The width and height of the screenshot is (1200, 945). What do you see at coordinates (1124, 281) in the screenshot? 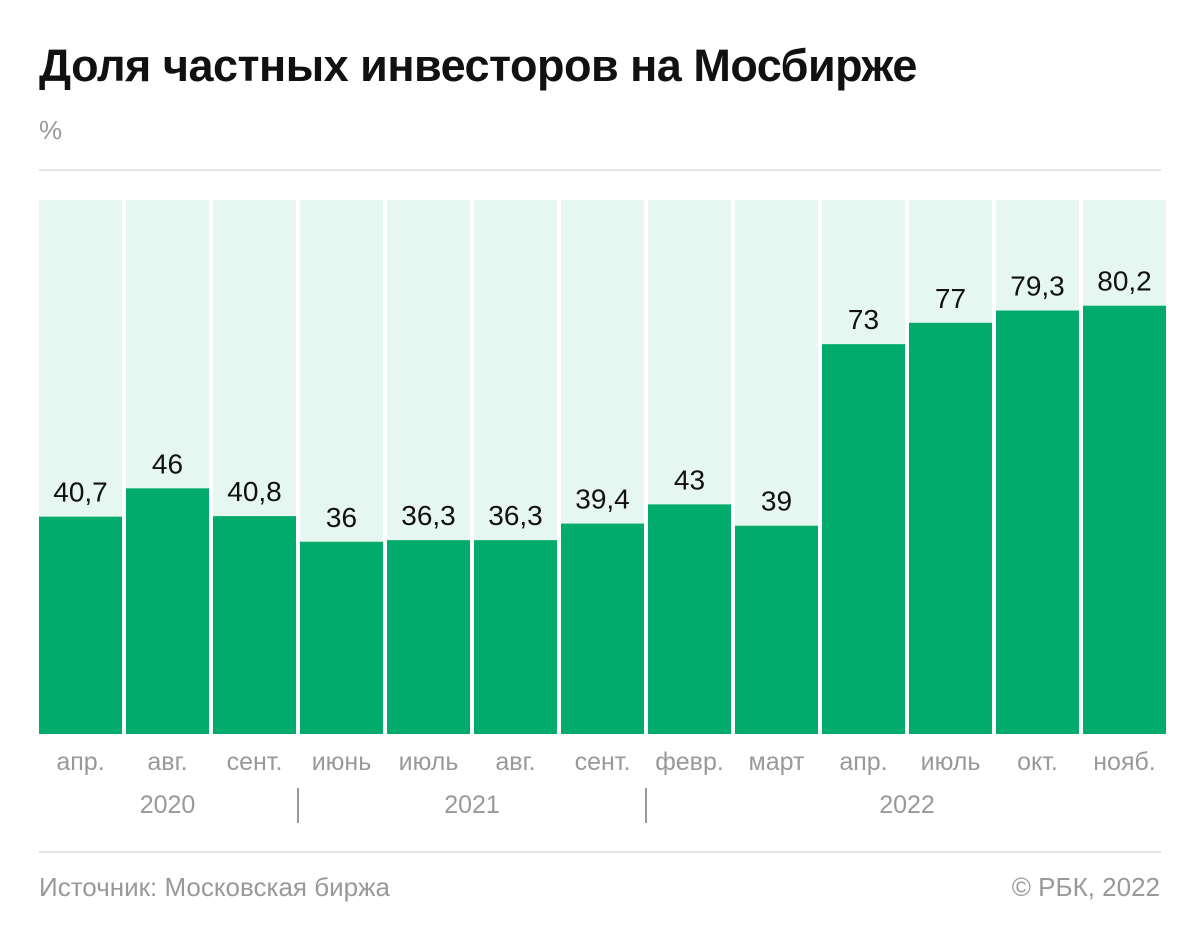
I see `data-label: 80,2` at bounding box center [1124, 281].